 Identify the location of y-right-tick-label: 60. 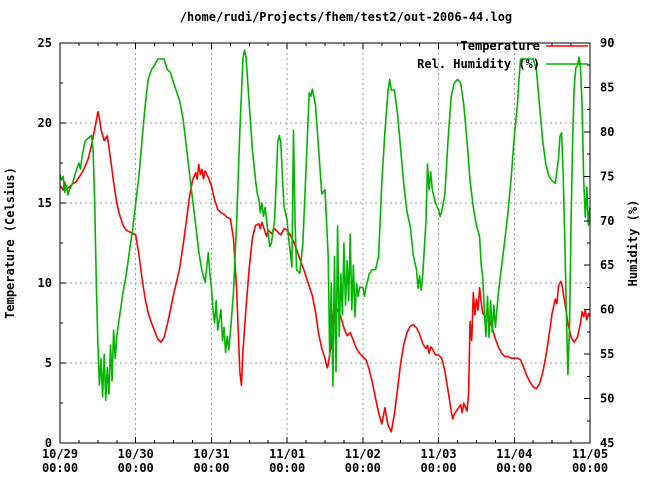
(607, 310).